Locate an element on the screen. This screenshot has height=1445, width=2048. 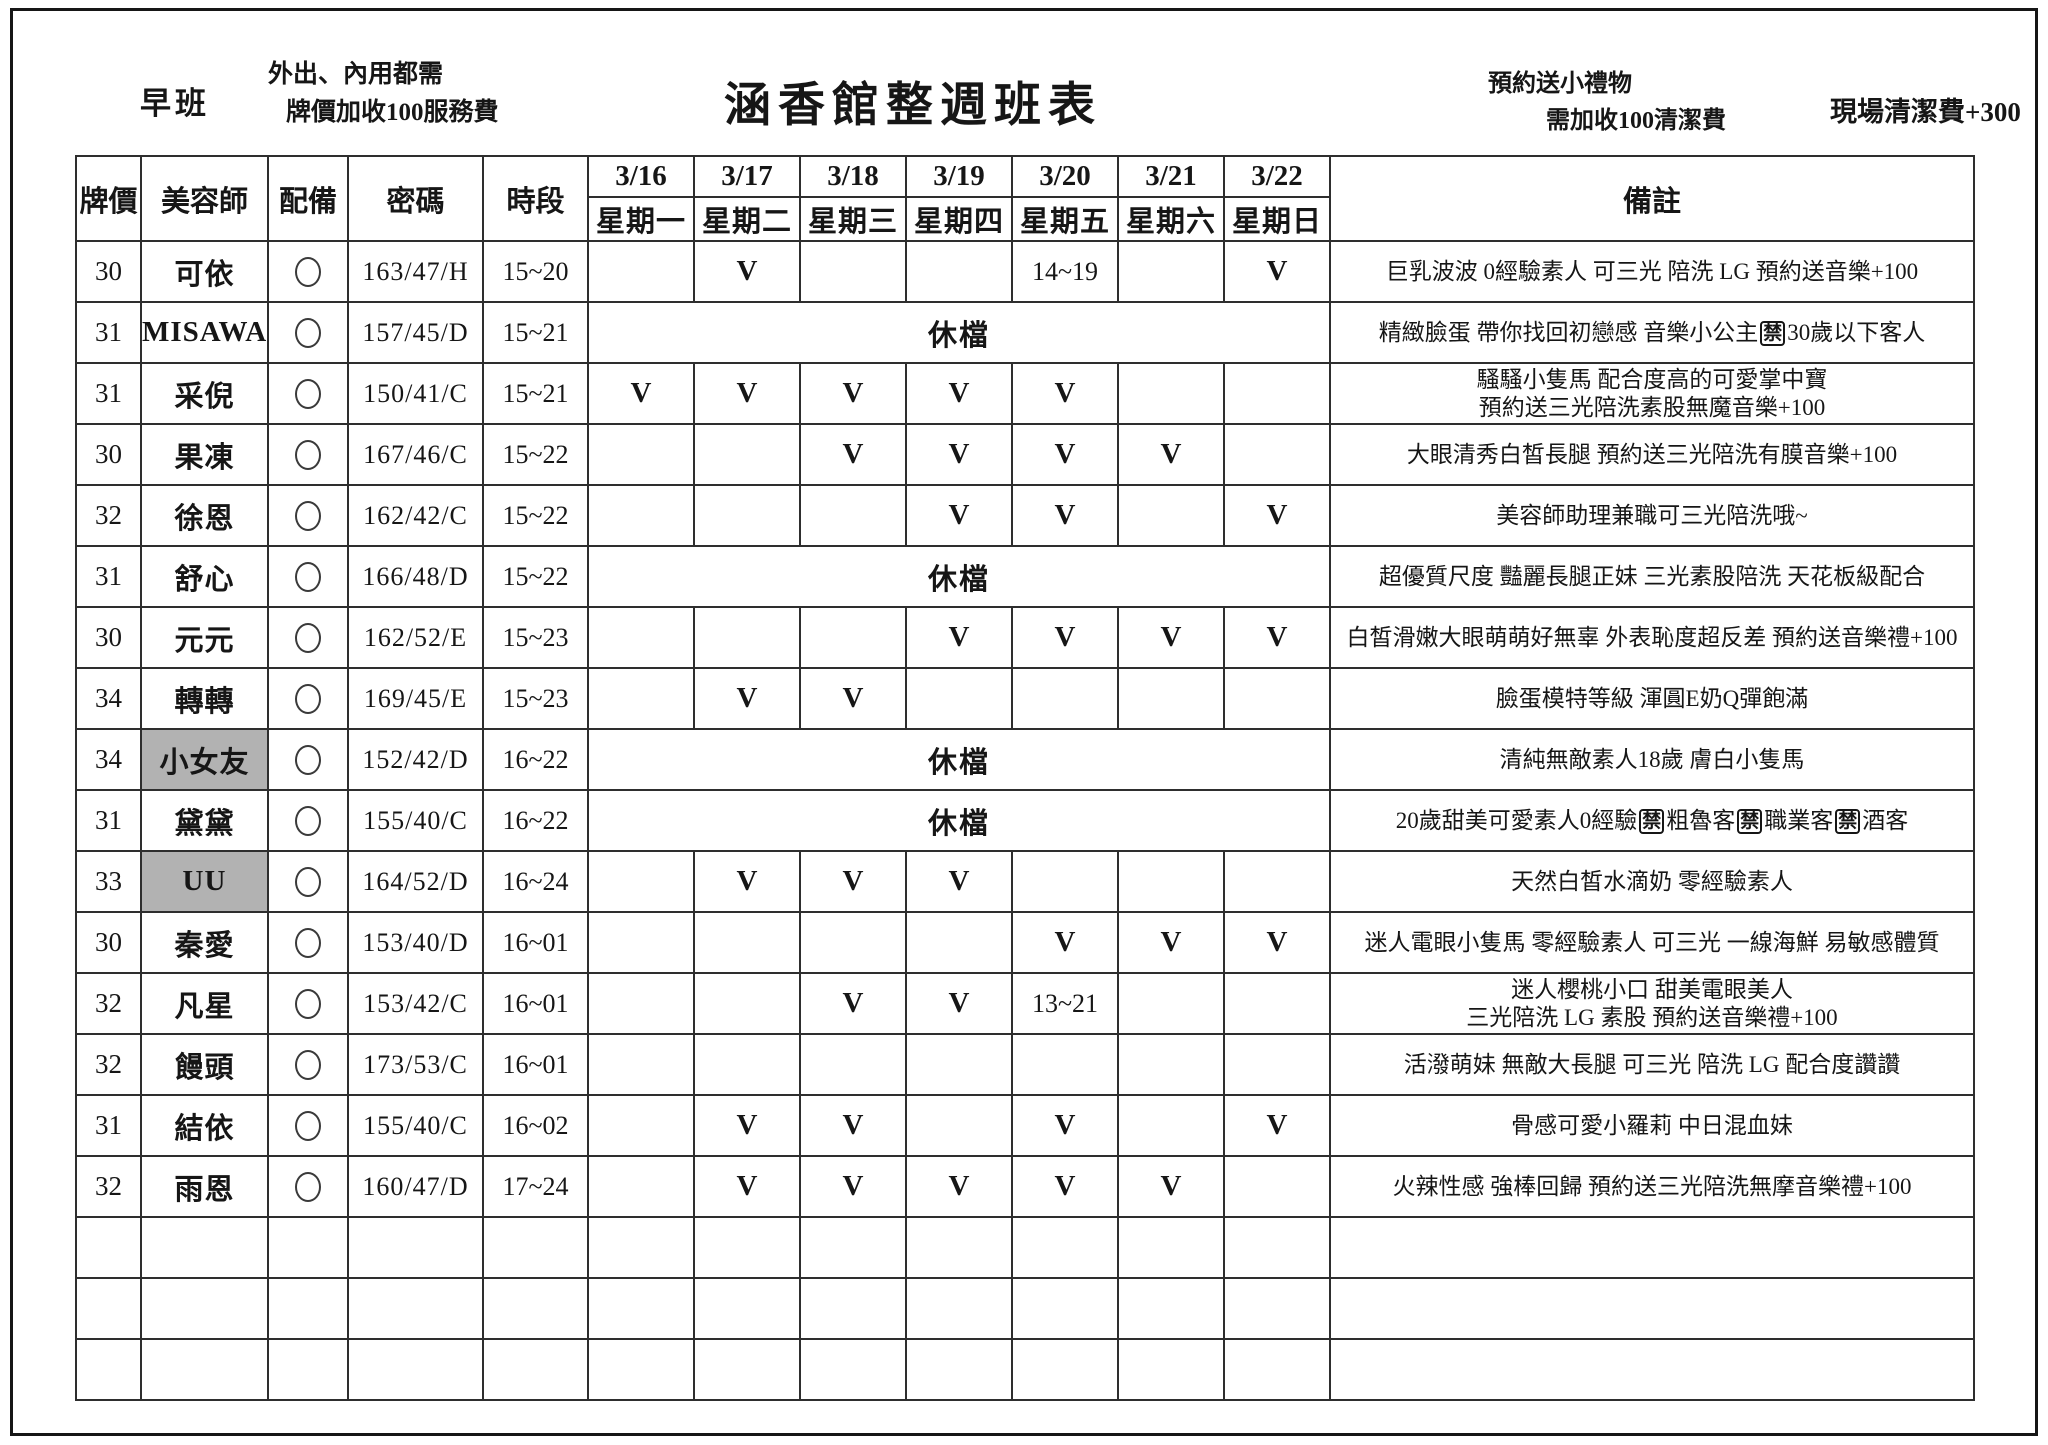
col-header-price: 牌價 is located at coordinates (108, 198).